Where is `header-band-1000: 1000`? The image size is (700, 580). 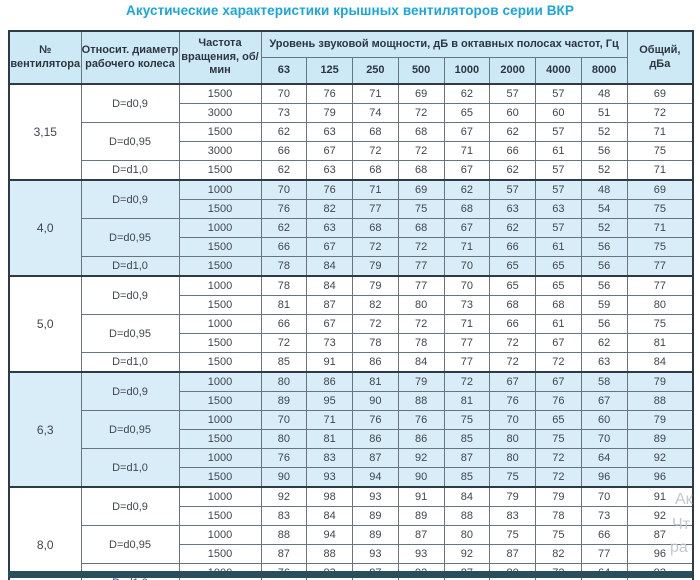
header-band-1000: 1000 is located at coordinates (467, 71).